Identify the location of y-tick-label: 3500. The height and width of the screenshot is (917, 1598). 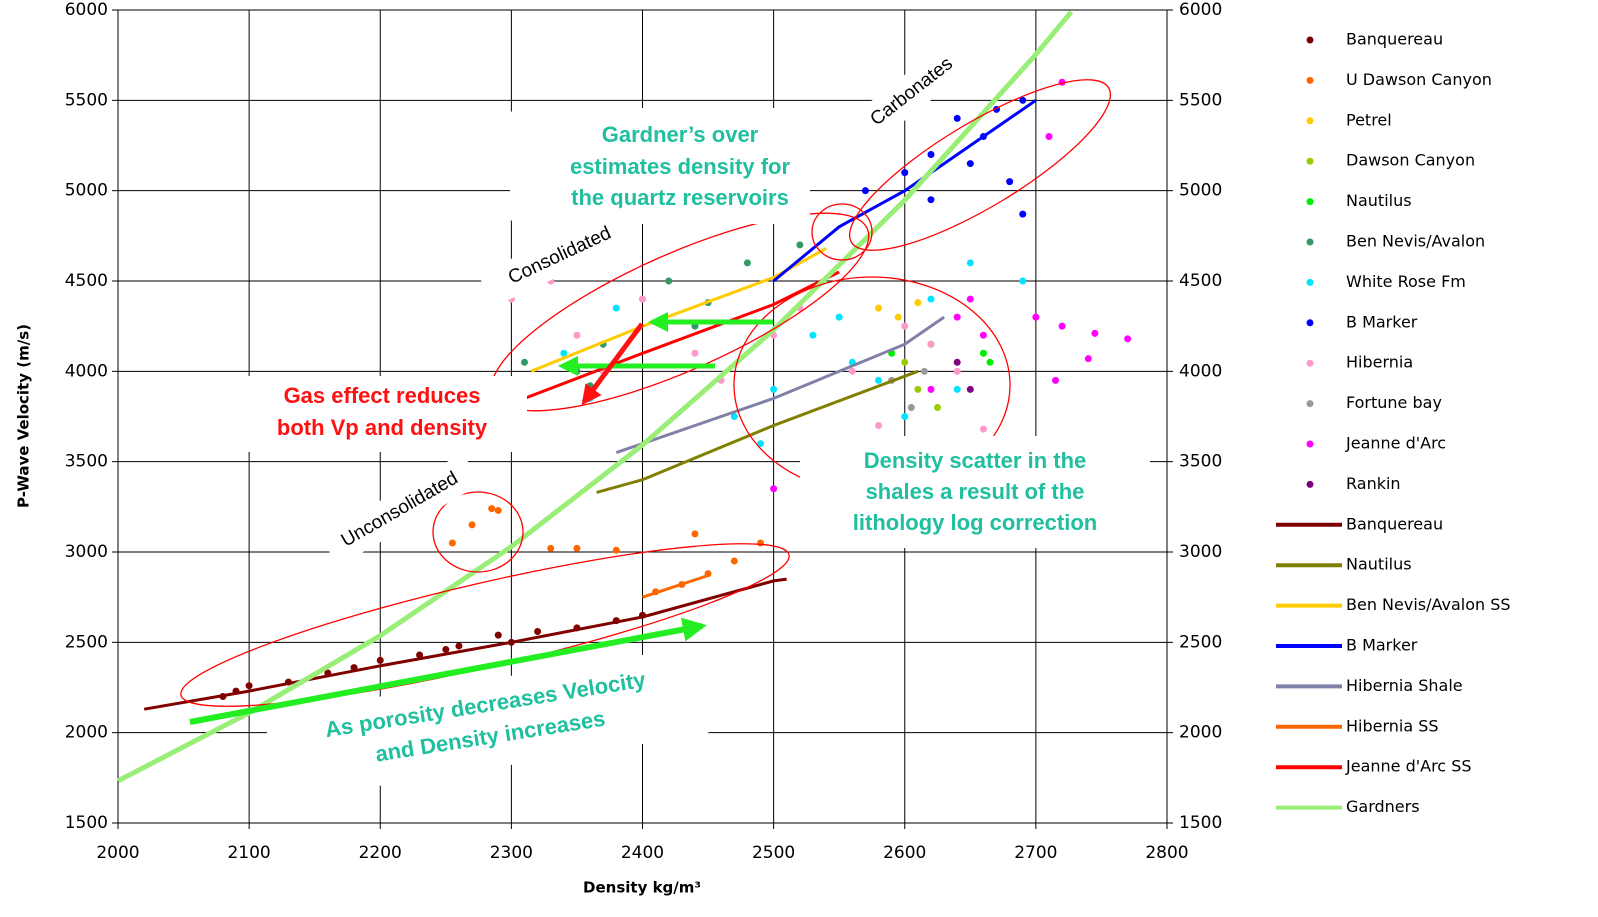
(86, 462).